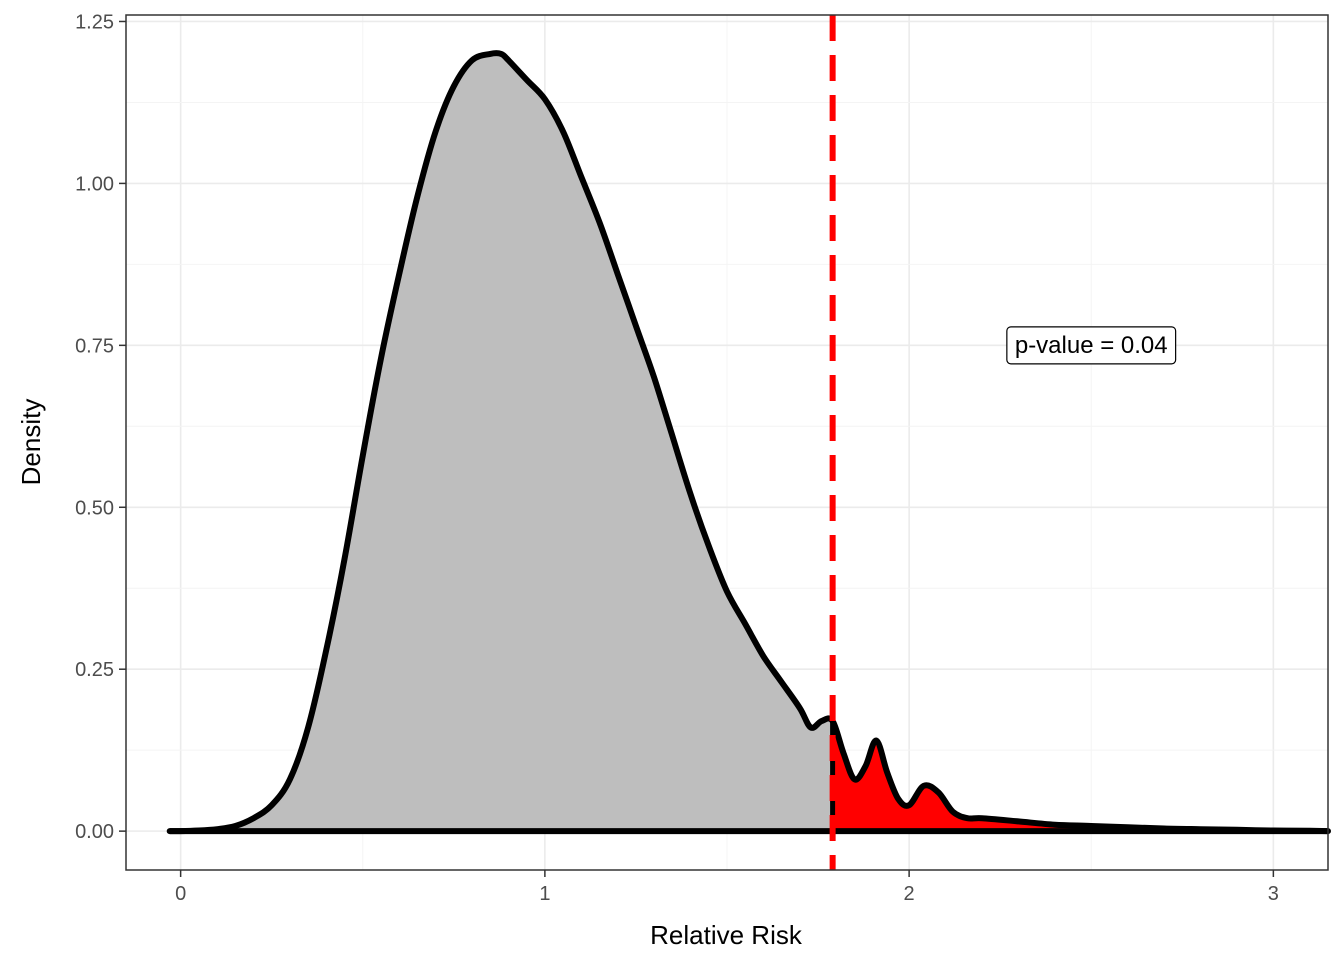 The height and width of the screenshot is (960, 1344). What do you see at coordinates (544, 894) in the screenshot?
I see `x-tick-label: 1` at bounding box center [544, 894].